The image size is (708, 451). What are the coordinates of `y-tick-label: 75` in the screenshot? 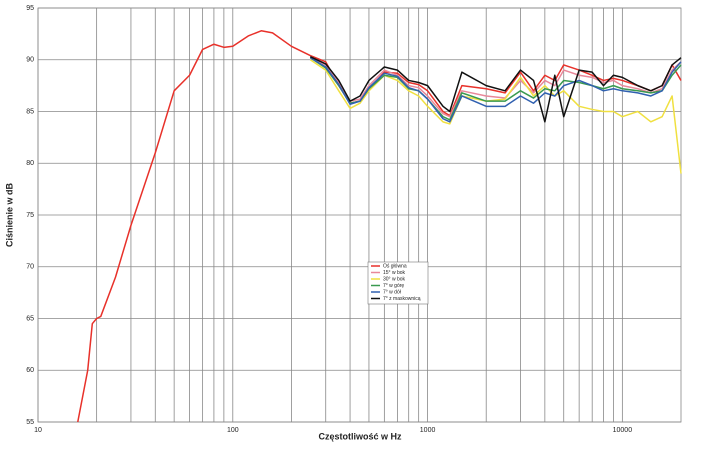 It's located at (30, 215).